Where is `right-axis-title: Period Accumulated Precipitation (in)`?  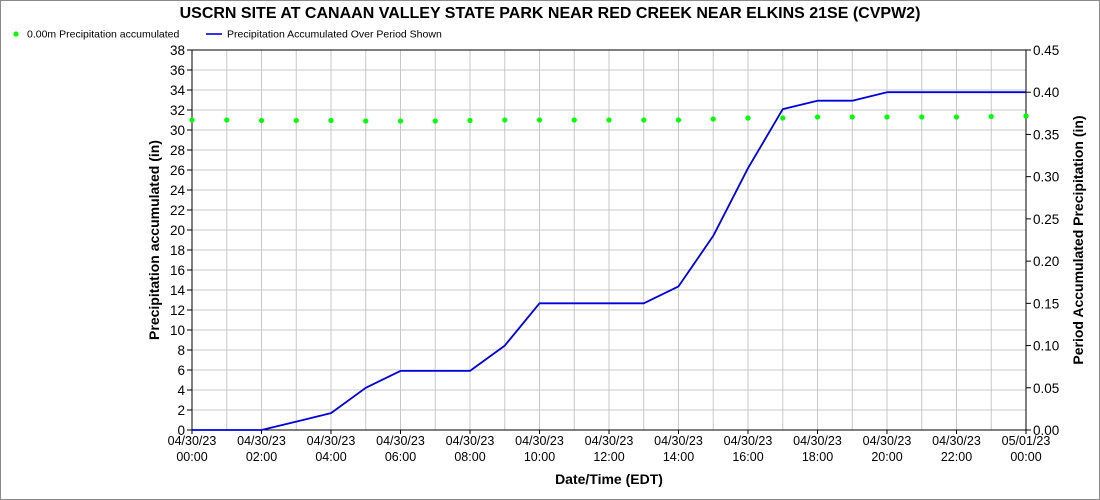
right-axis-title: Period Accumulated Precipitation (in) is located at coordinates (1078, 239).